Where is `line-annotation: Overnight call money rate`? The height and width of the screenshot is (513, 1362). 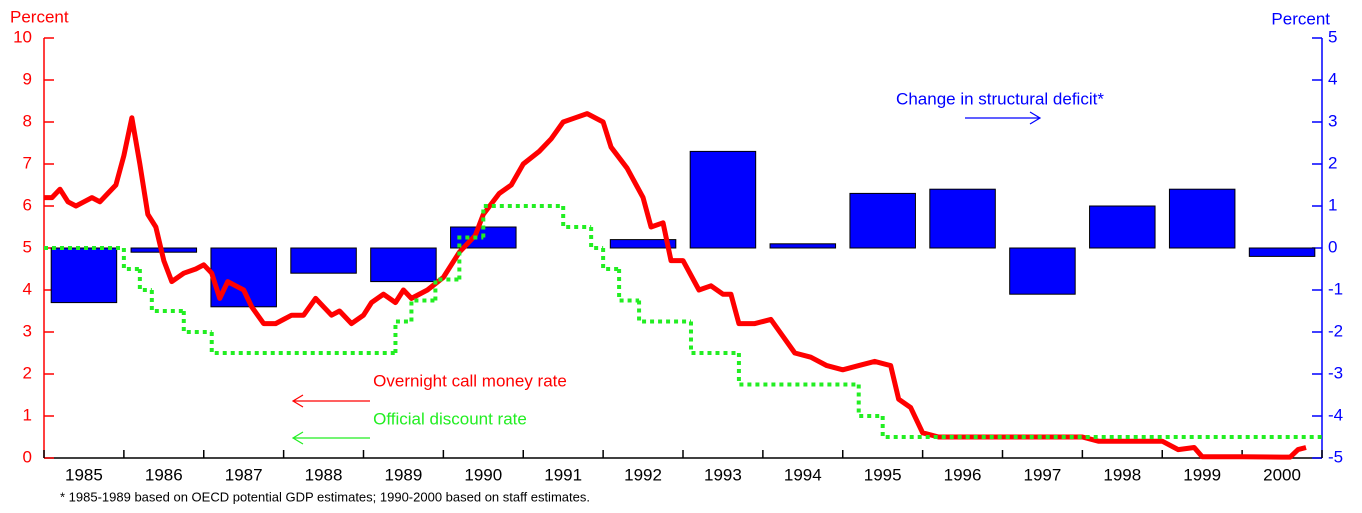 line-annotation: Overnight call money rate is located at coordinates (470, 380).